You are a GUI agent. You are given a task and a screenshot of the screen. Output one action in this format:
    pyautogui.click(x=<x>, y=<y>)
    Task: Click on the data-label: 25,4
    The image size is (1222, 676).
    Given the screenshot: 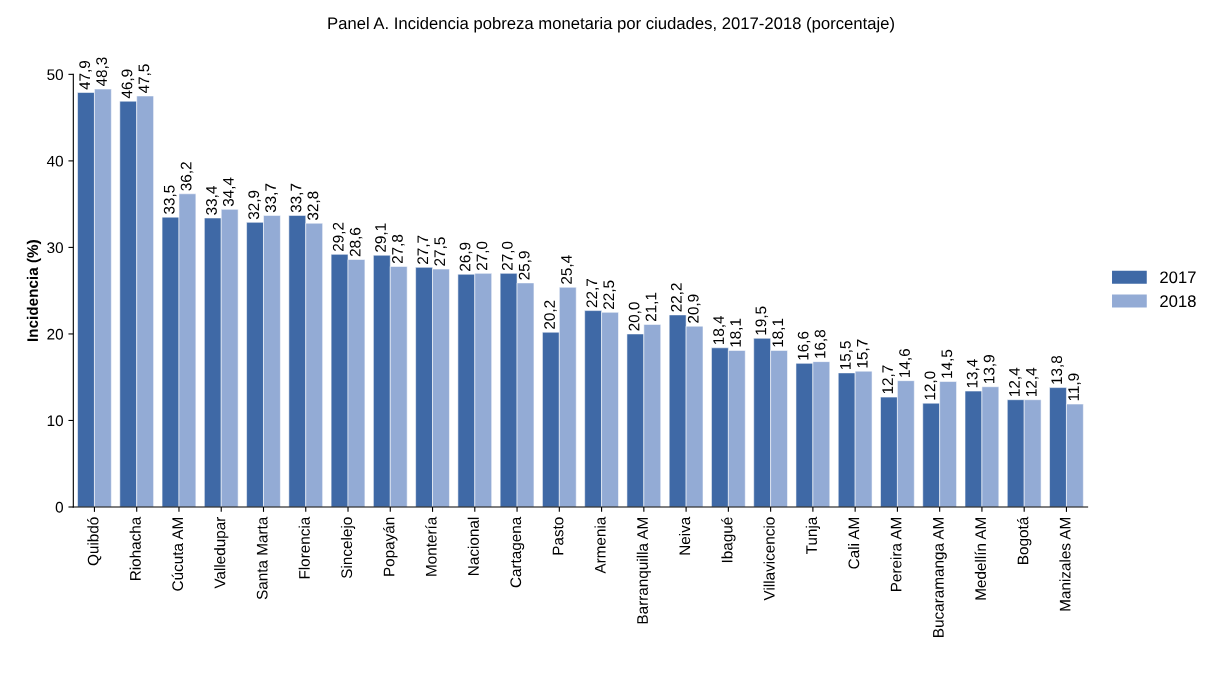 What is the action you would take?
    pyautogui.click(x=567, y=269)
    